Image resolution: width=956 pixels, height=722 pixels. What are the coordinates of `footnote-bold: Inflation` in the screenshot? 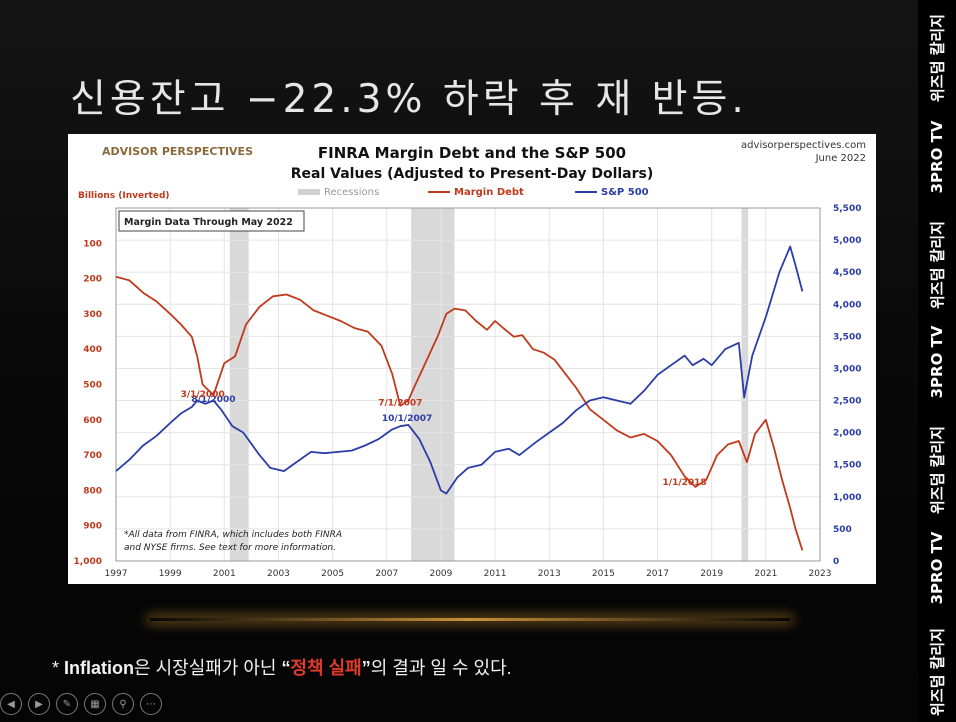 It's located at (99, 668).